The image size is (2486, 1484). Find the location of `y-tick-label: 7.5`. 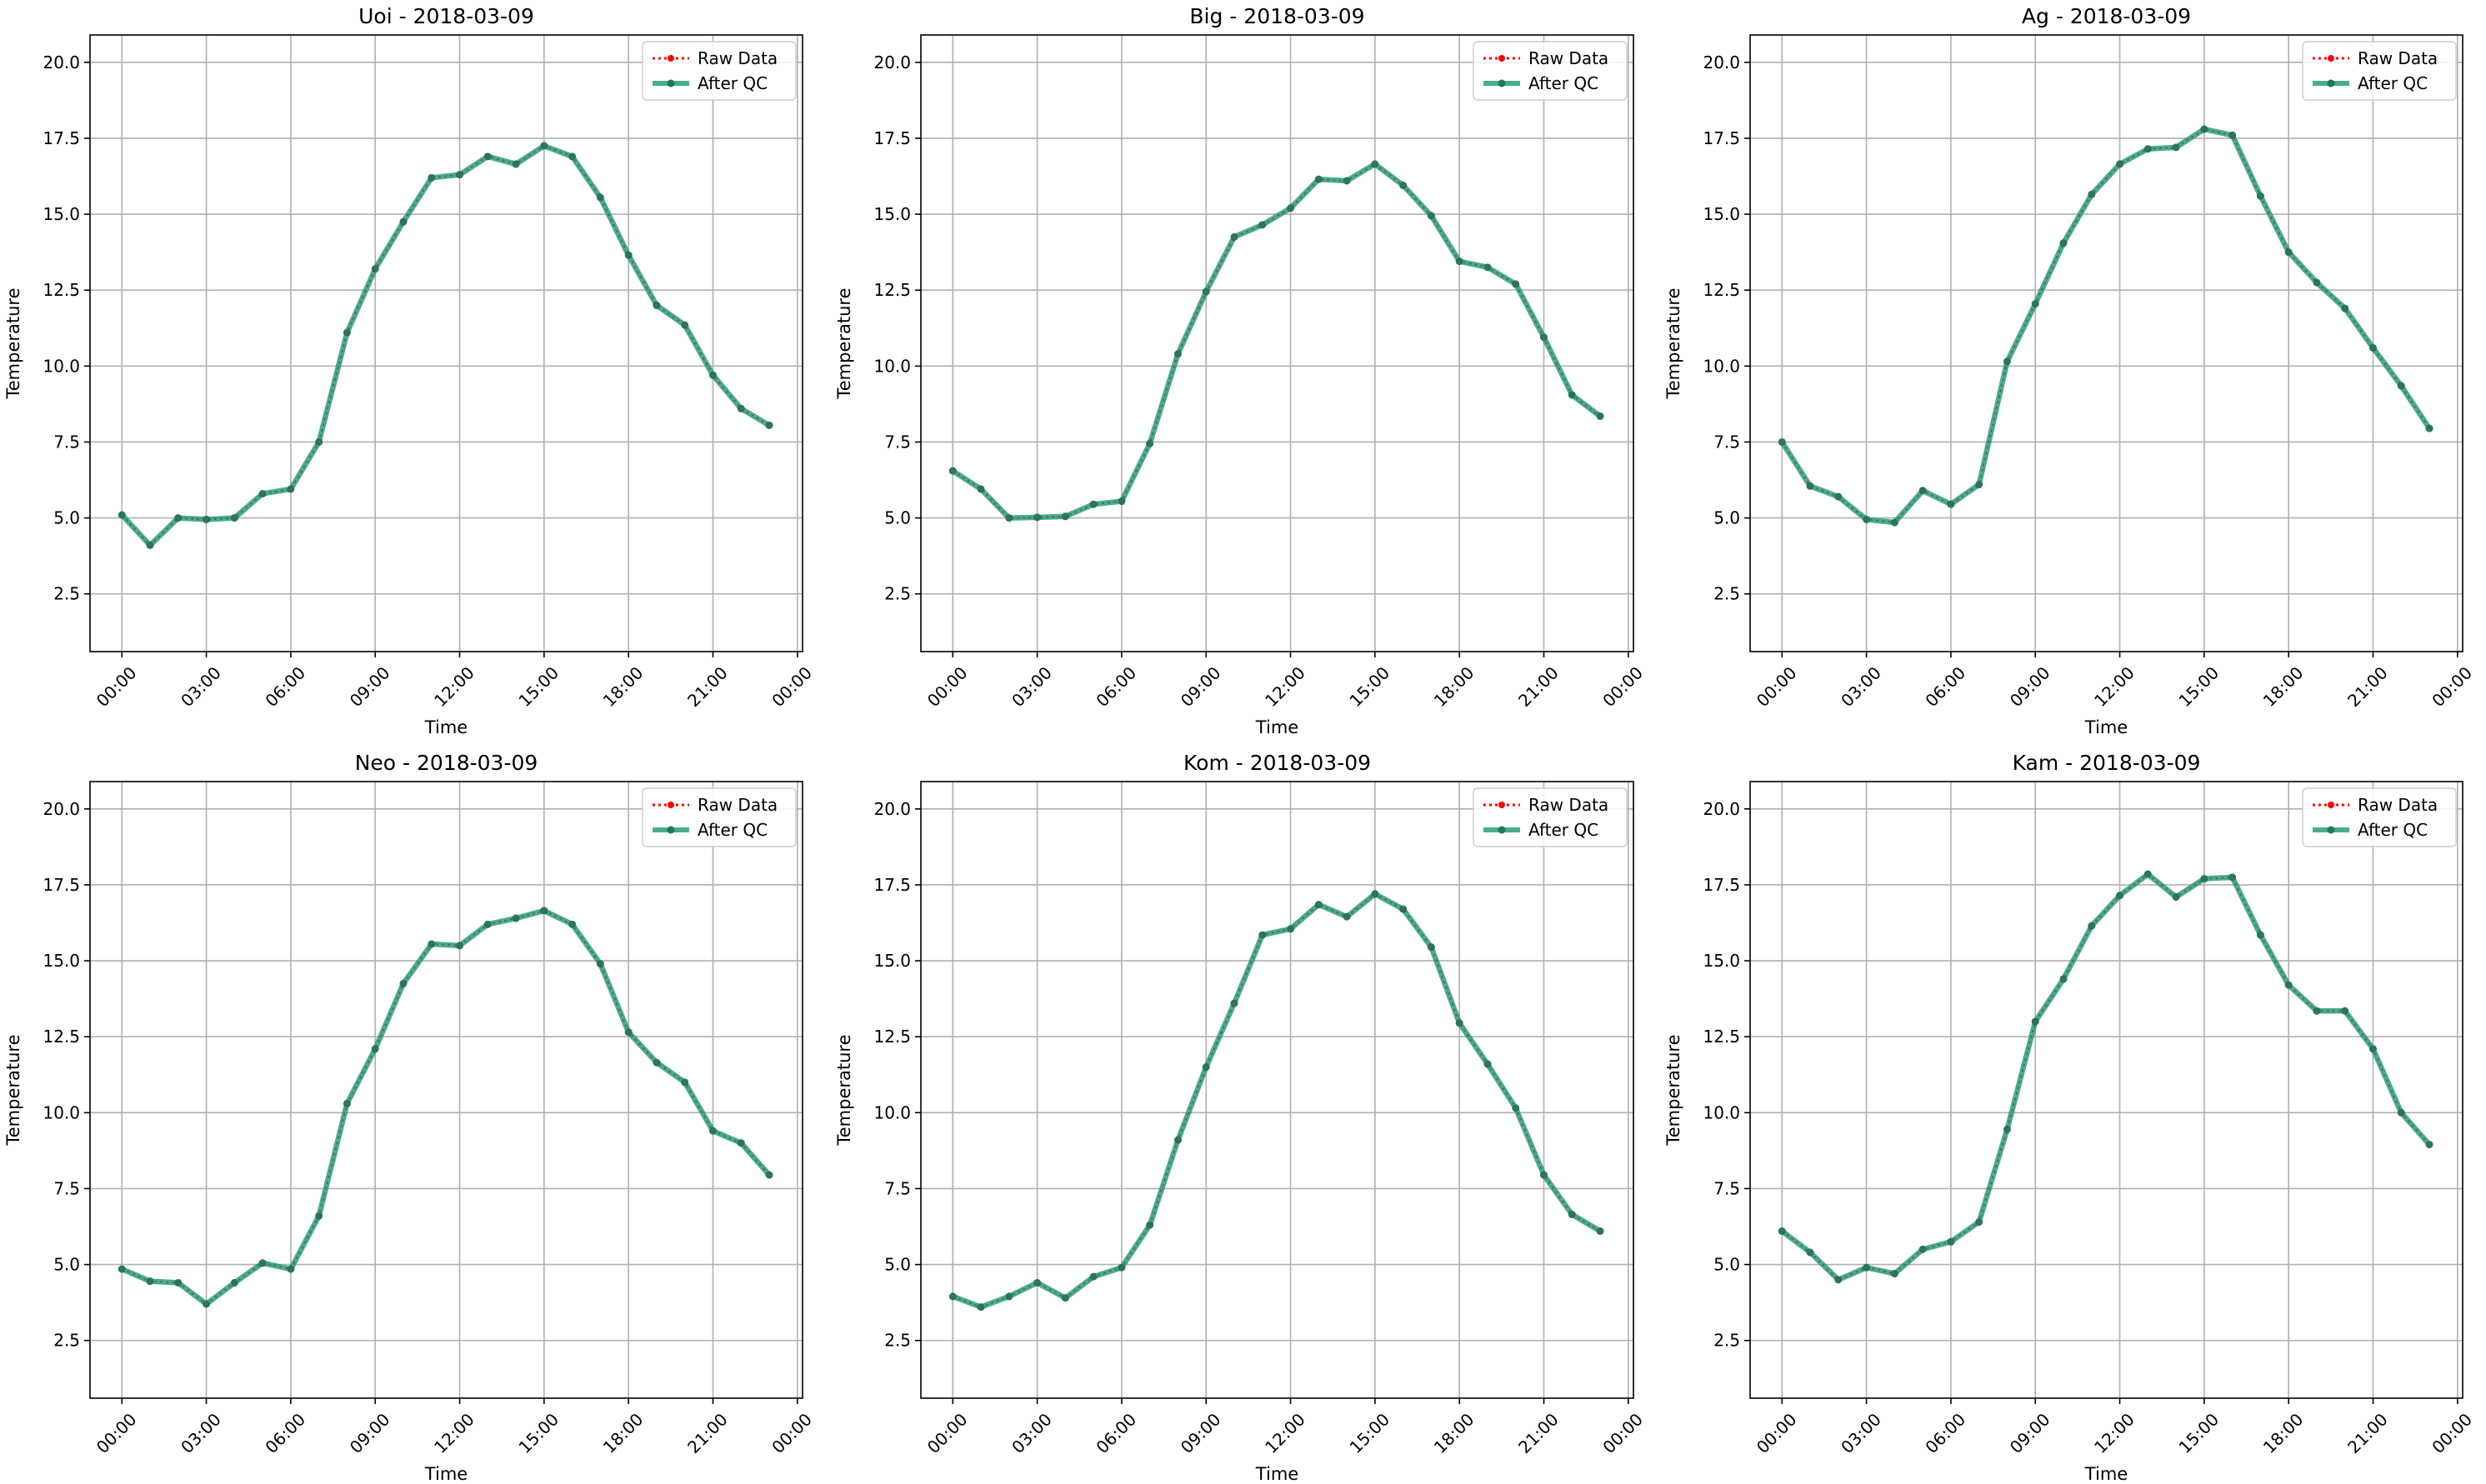

y-tick-label: 7.5 is located at coordinates (66, 1188).